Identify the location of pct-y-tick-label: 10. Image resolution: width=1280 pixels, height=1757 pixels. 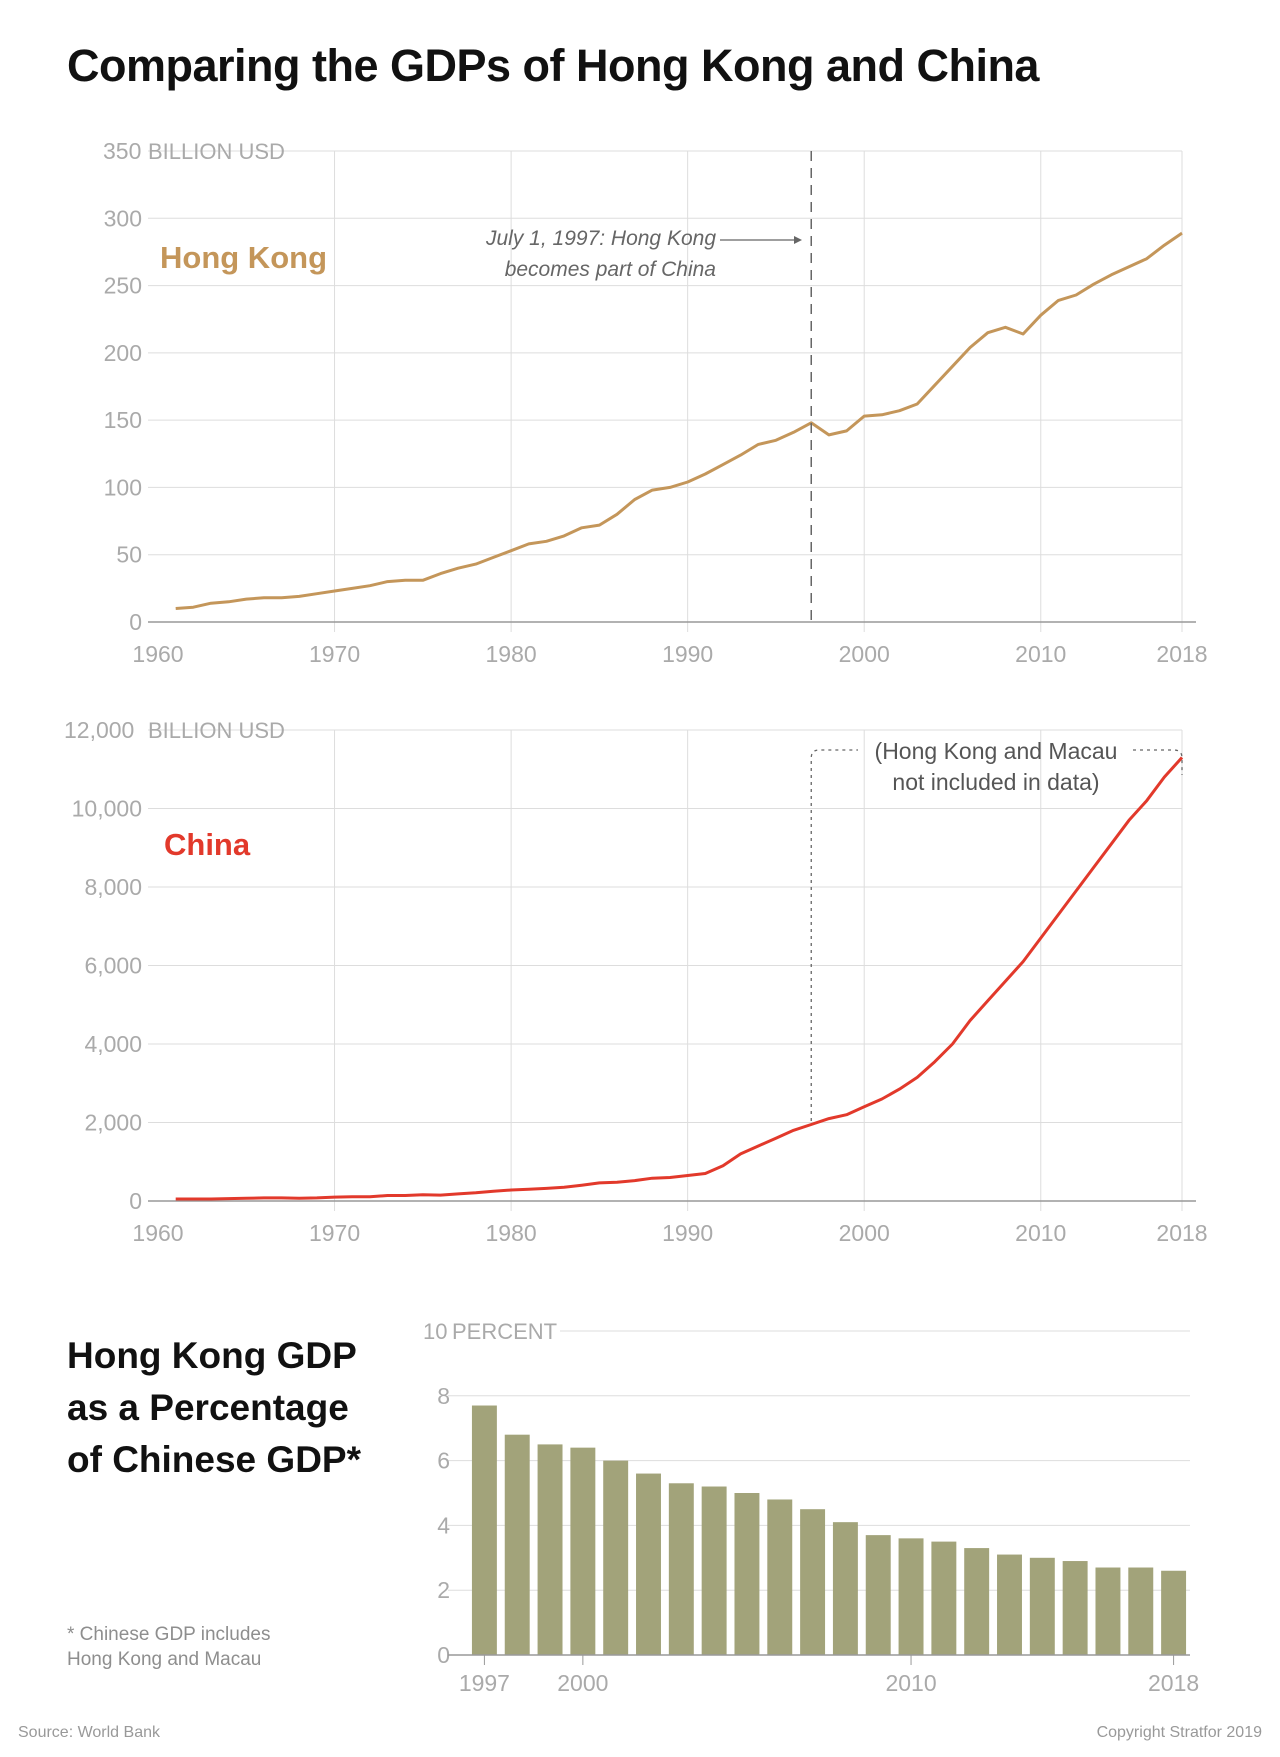
(435, 1331).